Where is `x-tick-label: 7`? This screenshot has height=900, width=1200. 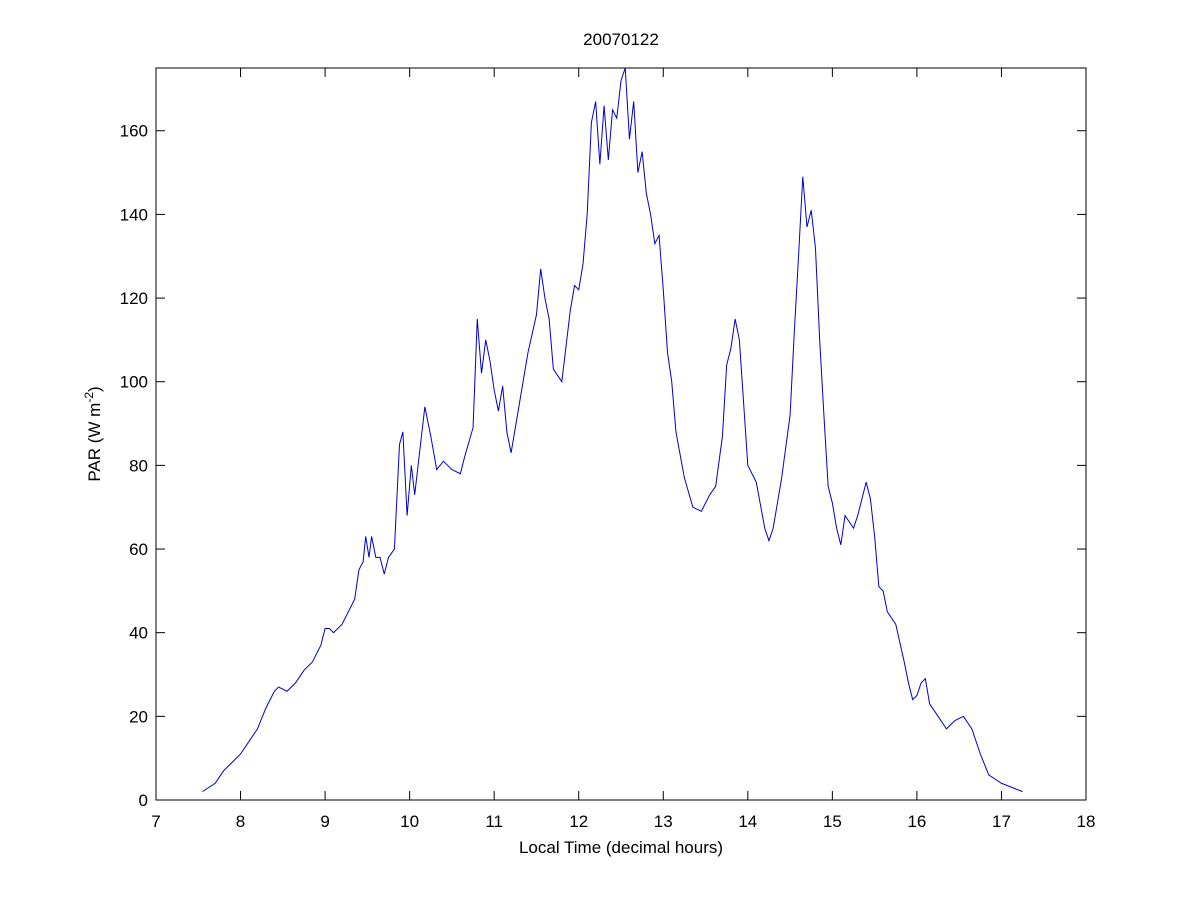
x-tick-label: 7 is located at coordinates (155, 821).